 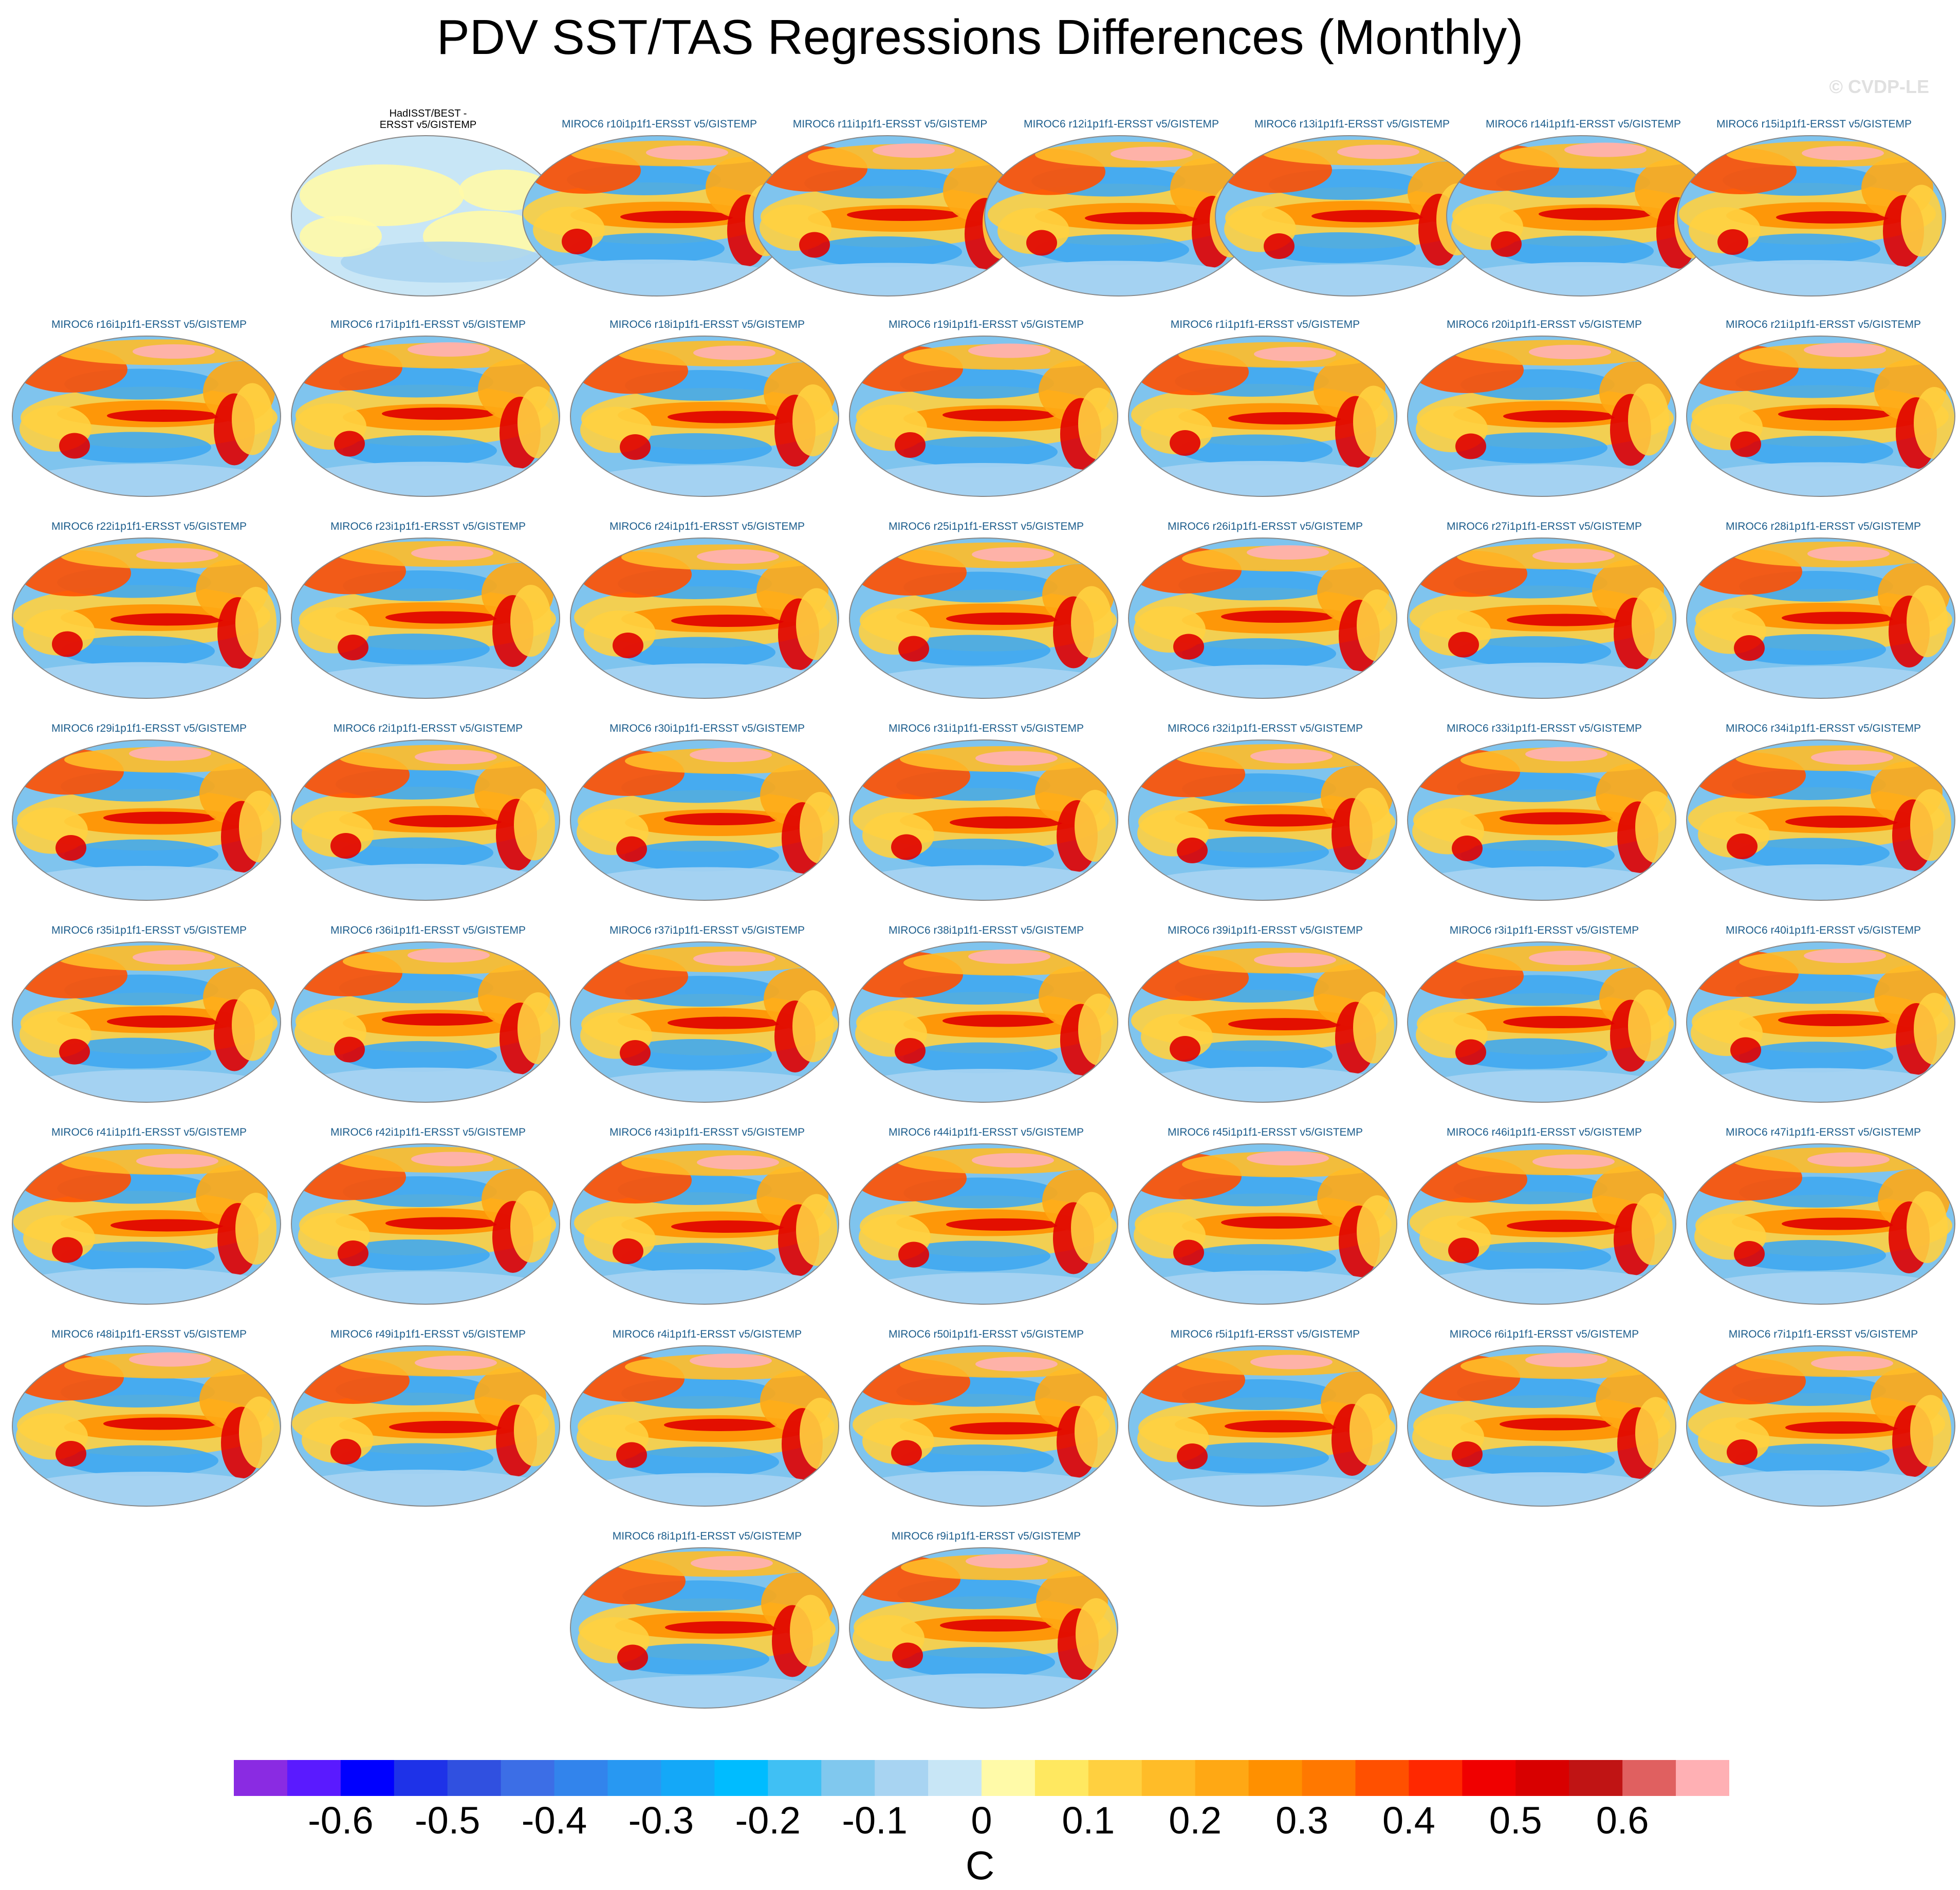 I want to click on panel-title: MIROC6 r38i1p1f1-ERSST v5/GISTEMP, so click(x=986, y=930).